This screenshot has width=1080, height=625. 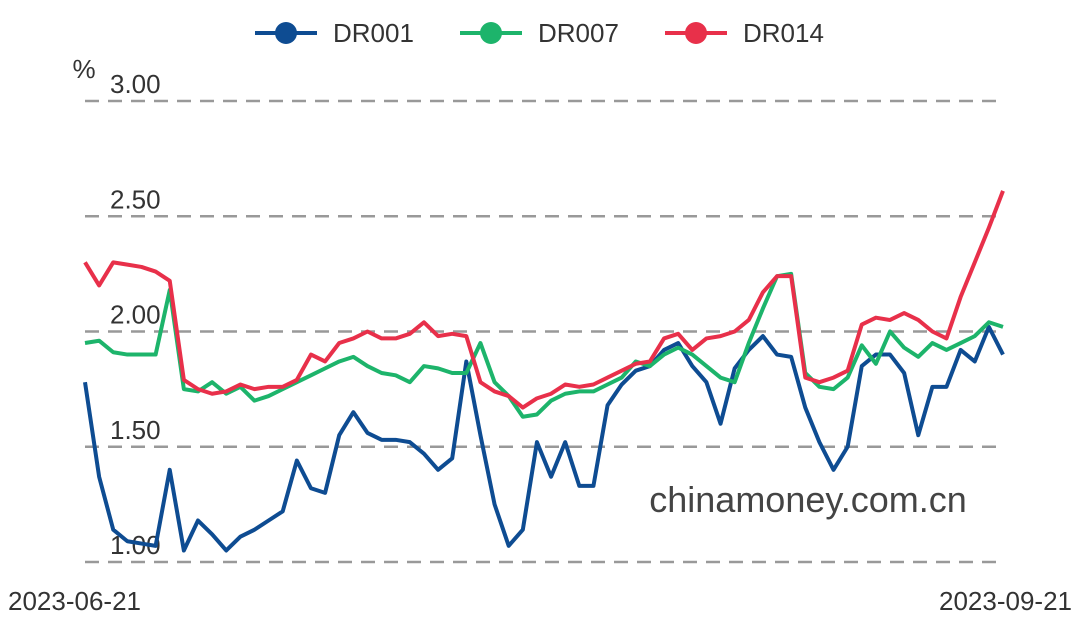 I want to click on x-tick-label: 2023-09-21, so click(x=1005, y=601).